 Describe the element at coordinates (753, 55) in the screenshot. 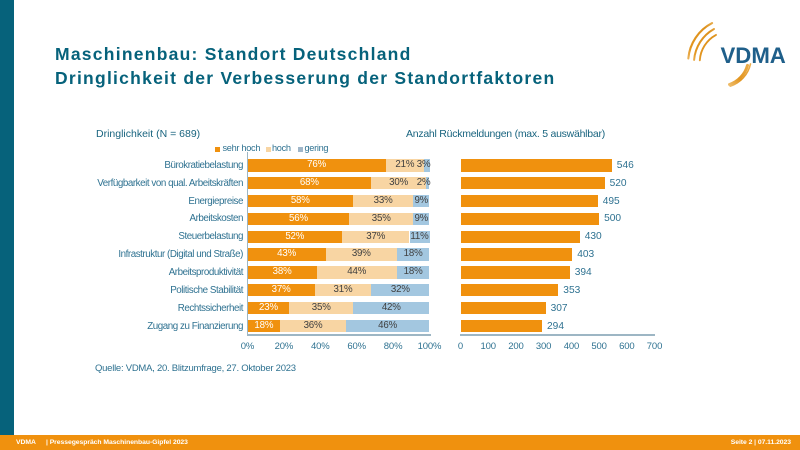

I see `svg-text: VDMA` at that location.